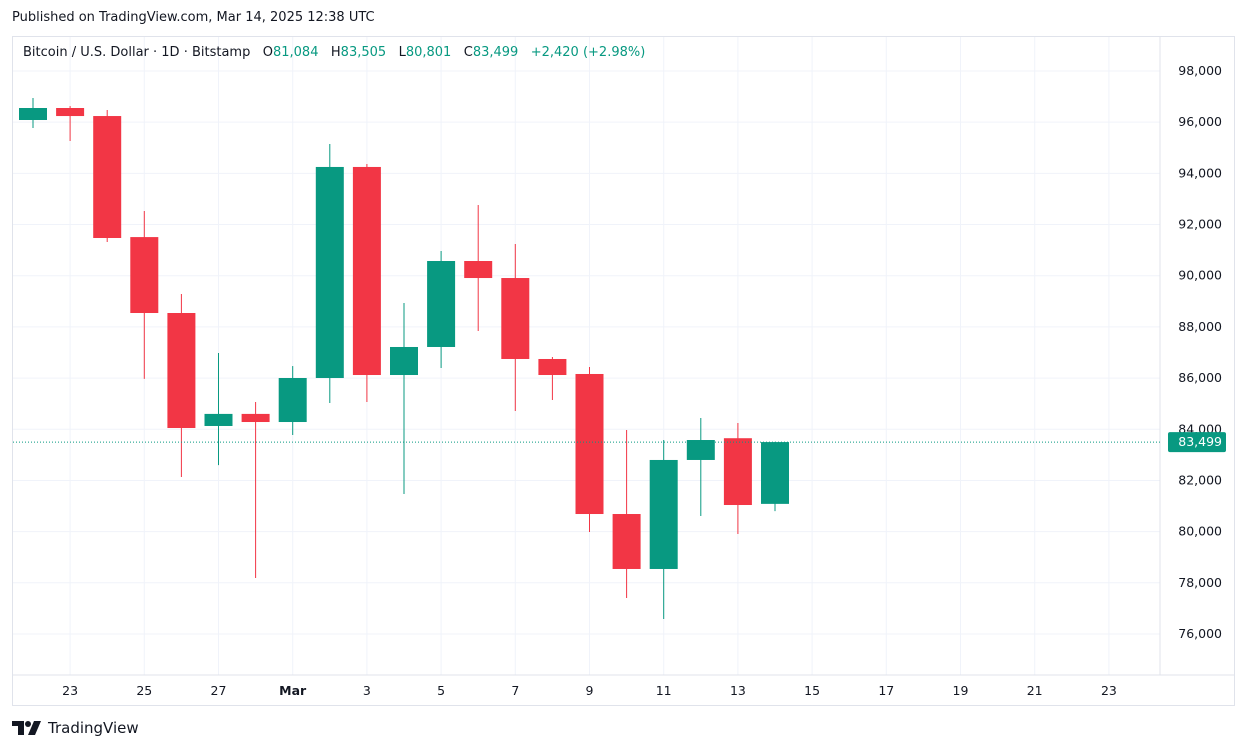 This screenshot has height=751, width=1248. I want to click on tradingview-logo-icon, so click(26, 728).